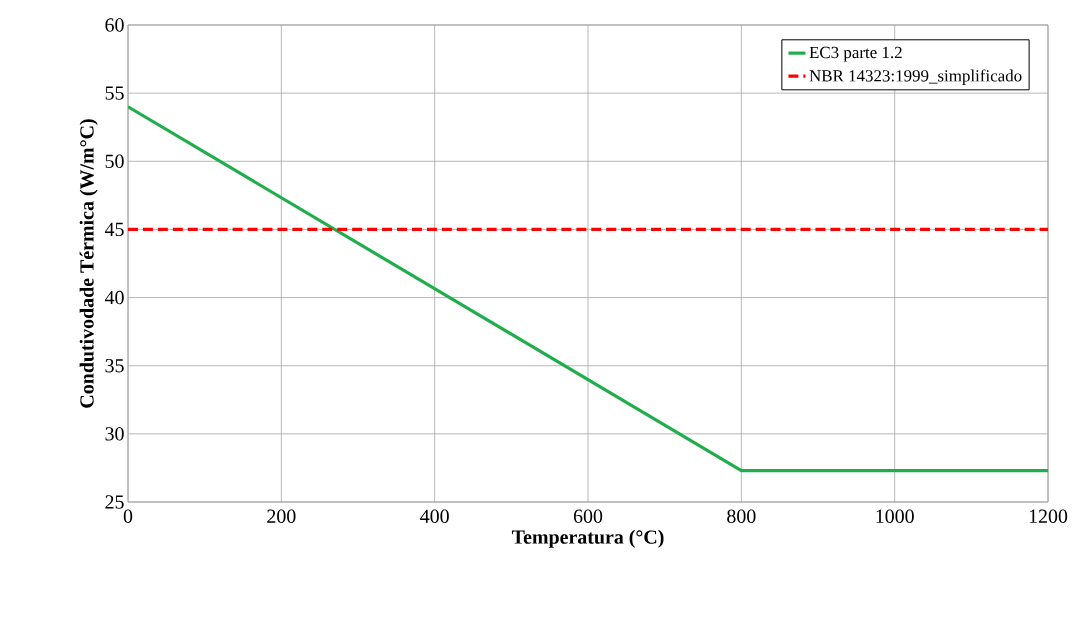  Describe the element at coordinates (114, 297) in the screenshot. I see `y-tick-label: 40` at that location.